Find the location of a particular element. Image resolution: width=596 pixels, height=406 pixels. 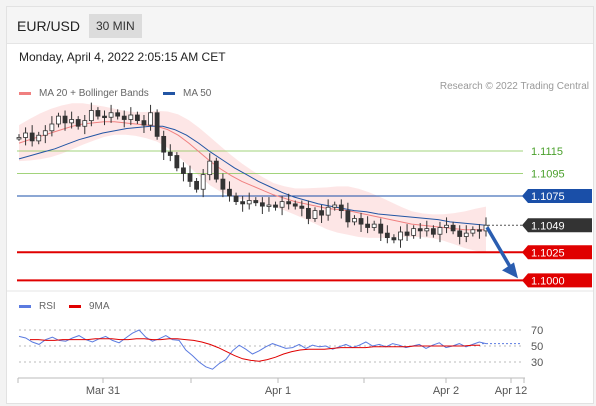

credit-label: Research © 2022 Trading Central is located at coordinates (514, 86).